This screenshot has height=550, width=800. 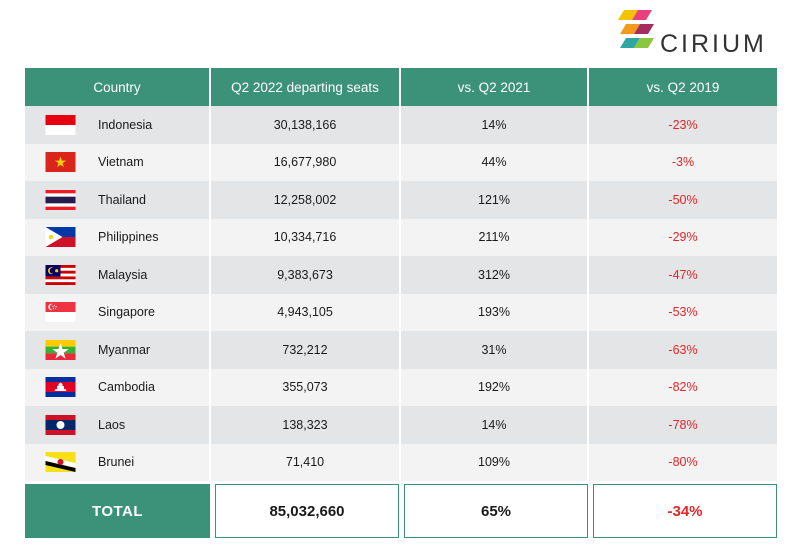 What do you see at coordinates (60, 387) in the screenshot?
I see `cambodia-flag-icon` at bounding box center [60, 387].